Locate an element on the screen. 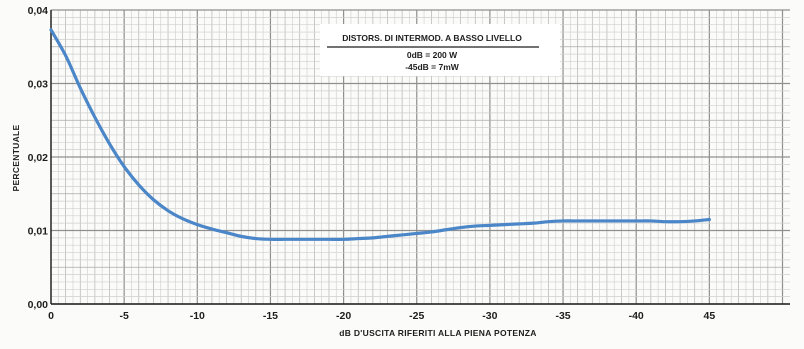  y-tick-label: 0,02 is located at coordinates (38, 158).